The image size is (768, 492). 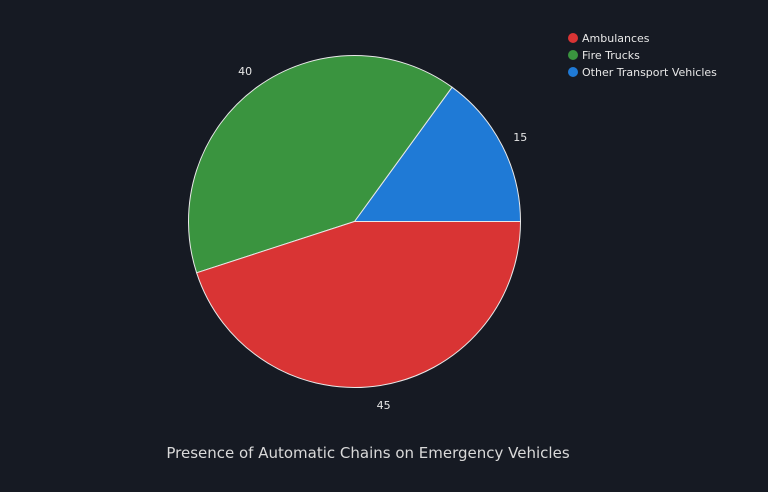 I want to click on legend-label: Other Transport Vehicles, so click(x=649, y=72).